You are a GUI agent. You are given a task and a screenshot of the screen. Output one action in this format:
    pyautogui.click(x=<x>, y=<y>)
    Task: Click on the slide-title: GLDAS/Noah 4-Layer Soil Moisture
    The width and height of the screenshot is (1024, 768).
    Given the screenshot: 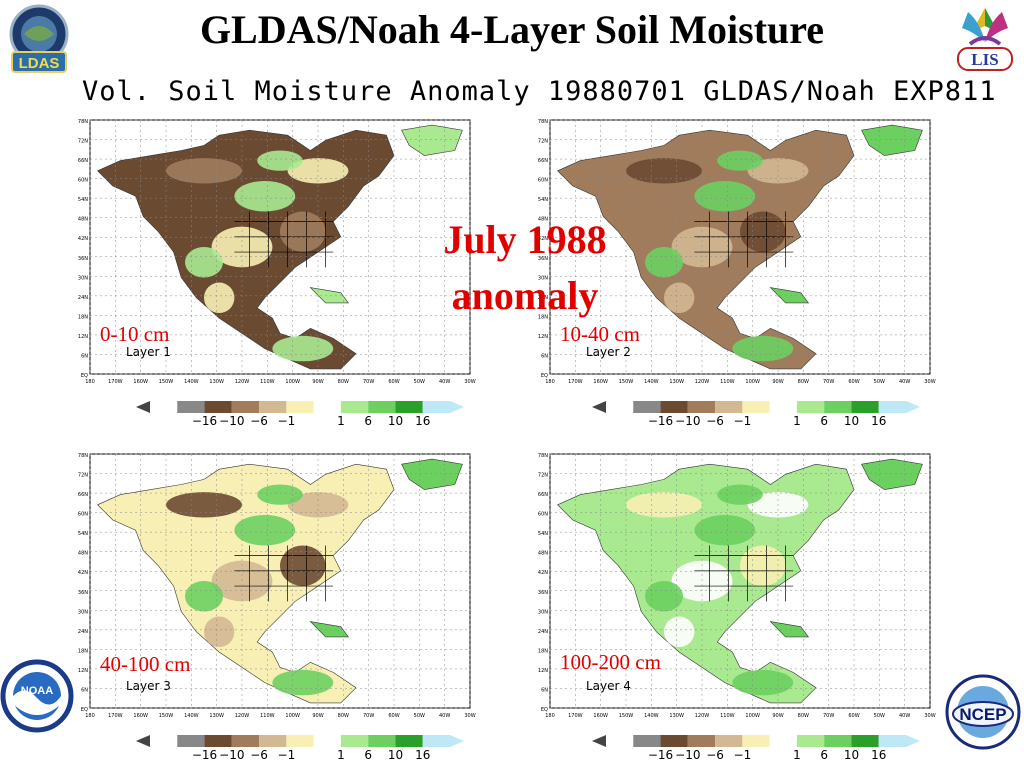 What is the action you would take?
    pyautogui.click(x=512, y=29)
    